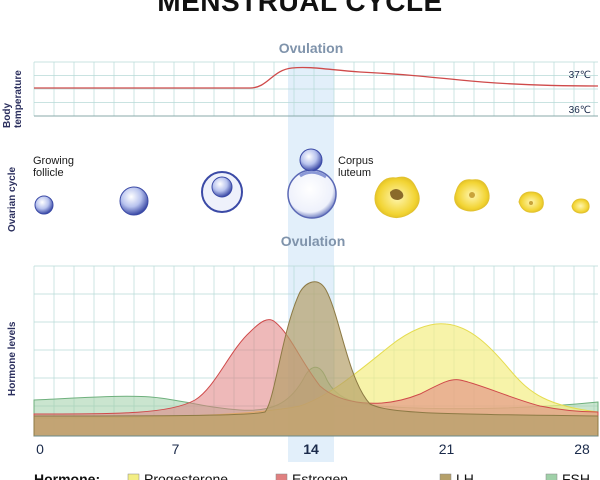 This screenshot has height=480, width=600. I want to click on body-temperature-axis-label: Body temperature, so click(13, 99).